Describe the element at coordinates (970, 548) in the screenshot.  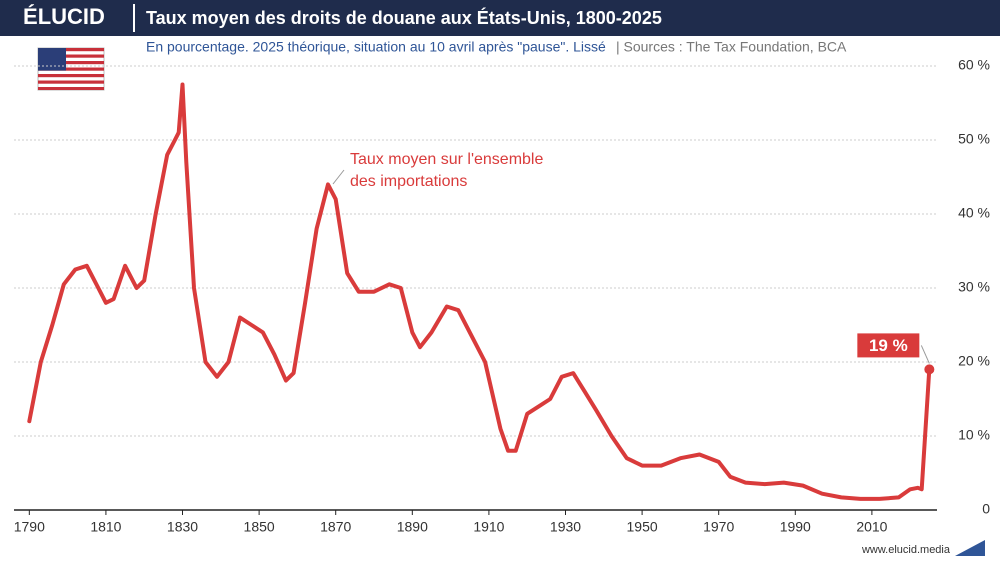
I see `footer-mark` at that location.